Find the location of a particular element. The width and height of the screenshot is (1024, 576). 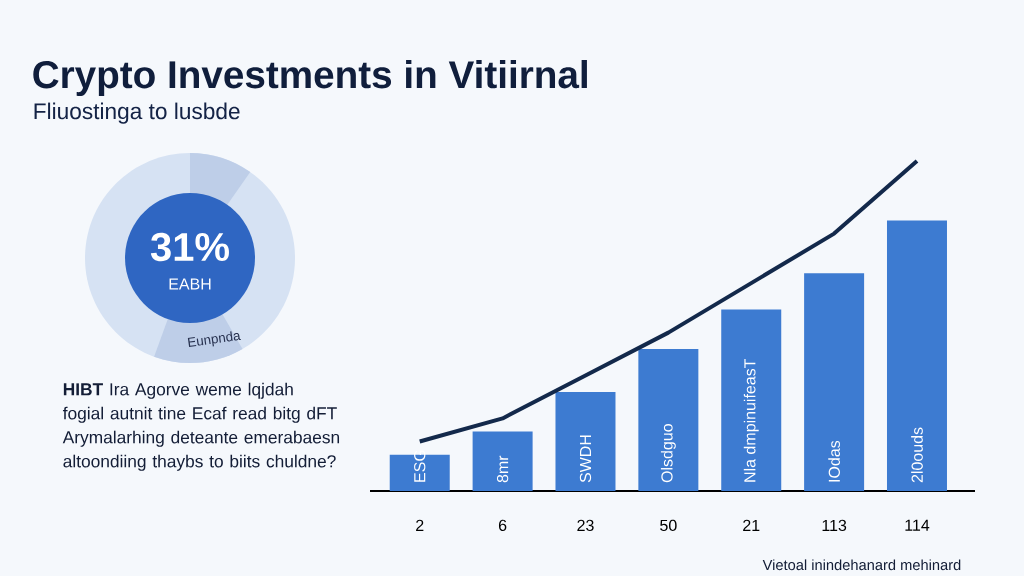

annotation: IOdas is located at coordinates (834, 461).